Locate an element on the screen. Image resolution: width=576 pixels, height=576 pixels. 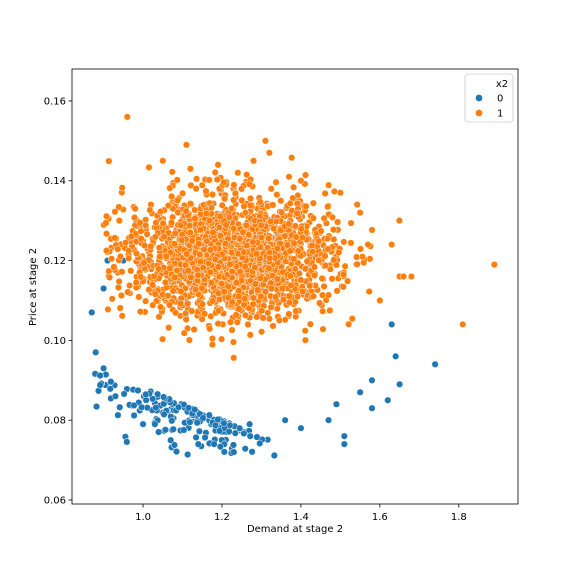
y-tick-label: 0.16 is located at coordinates (55, 101).